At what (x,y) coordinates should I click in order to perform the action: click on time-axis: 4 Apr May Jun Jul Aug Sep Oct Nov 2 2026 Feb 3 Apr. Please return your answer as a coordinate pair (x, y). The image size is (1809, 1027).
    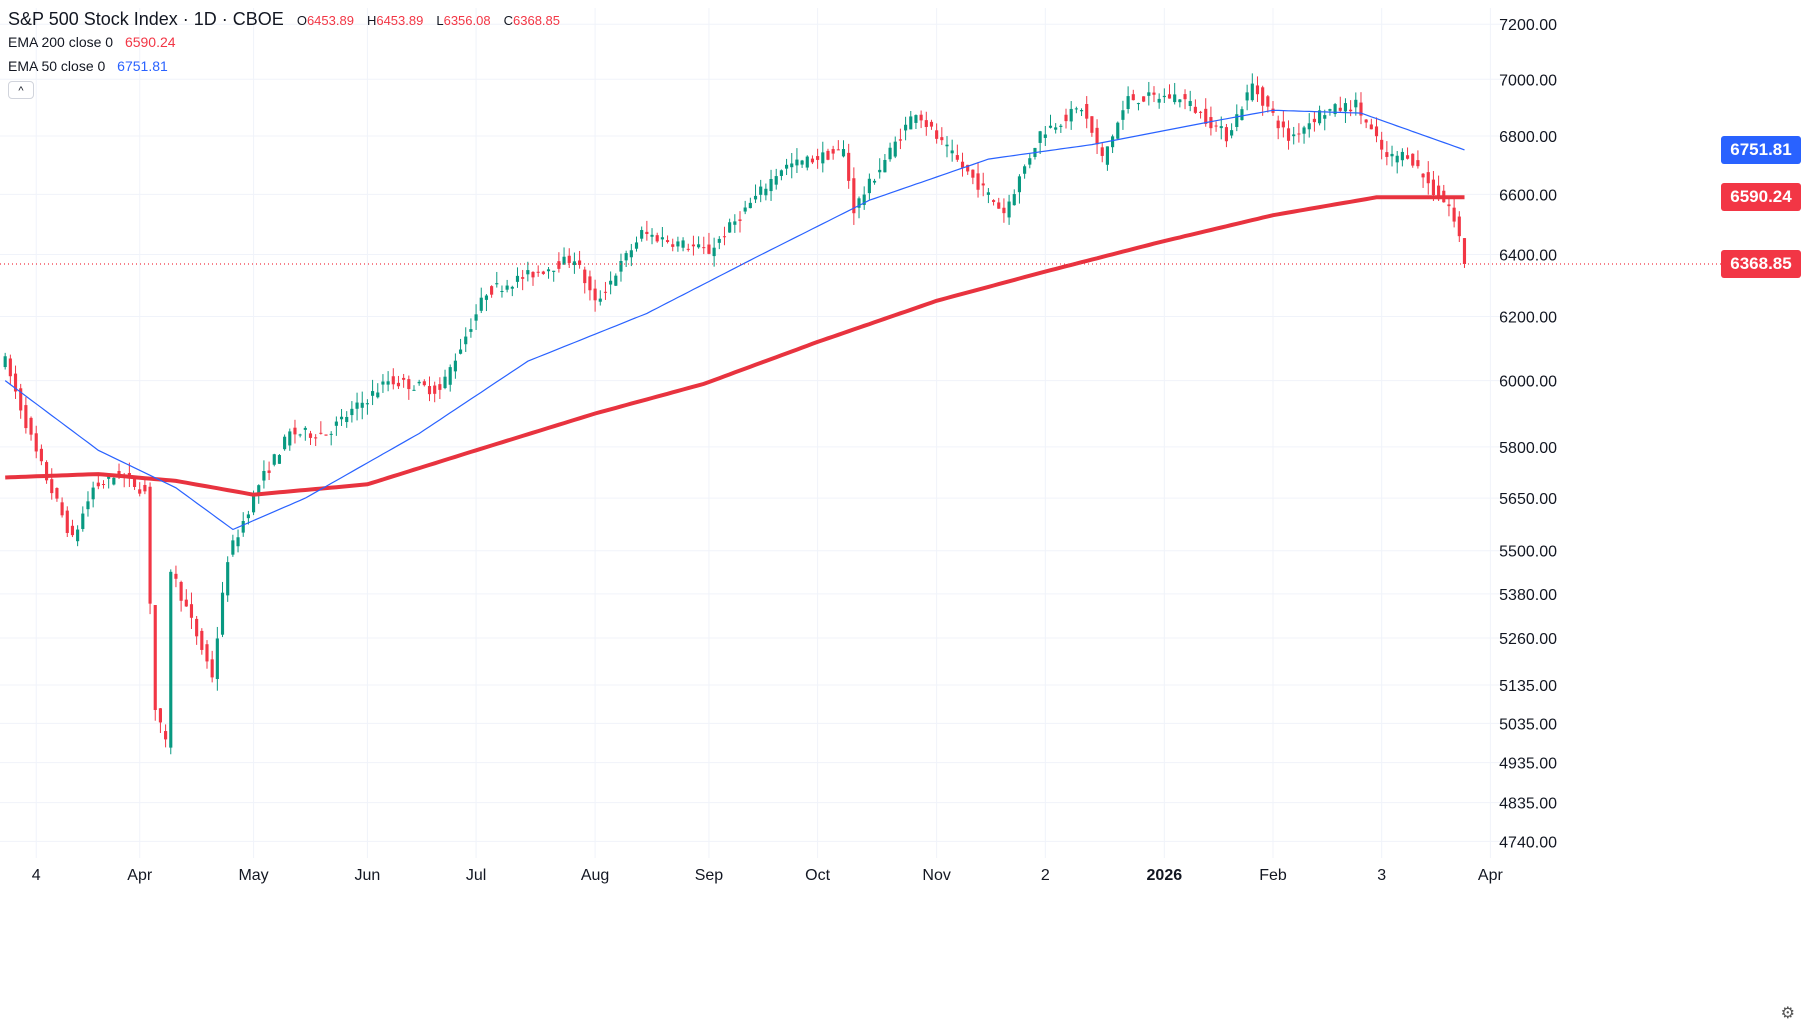
    Looking at the image, I should click on (768, 875).